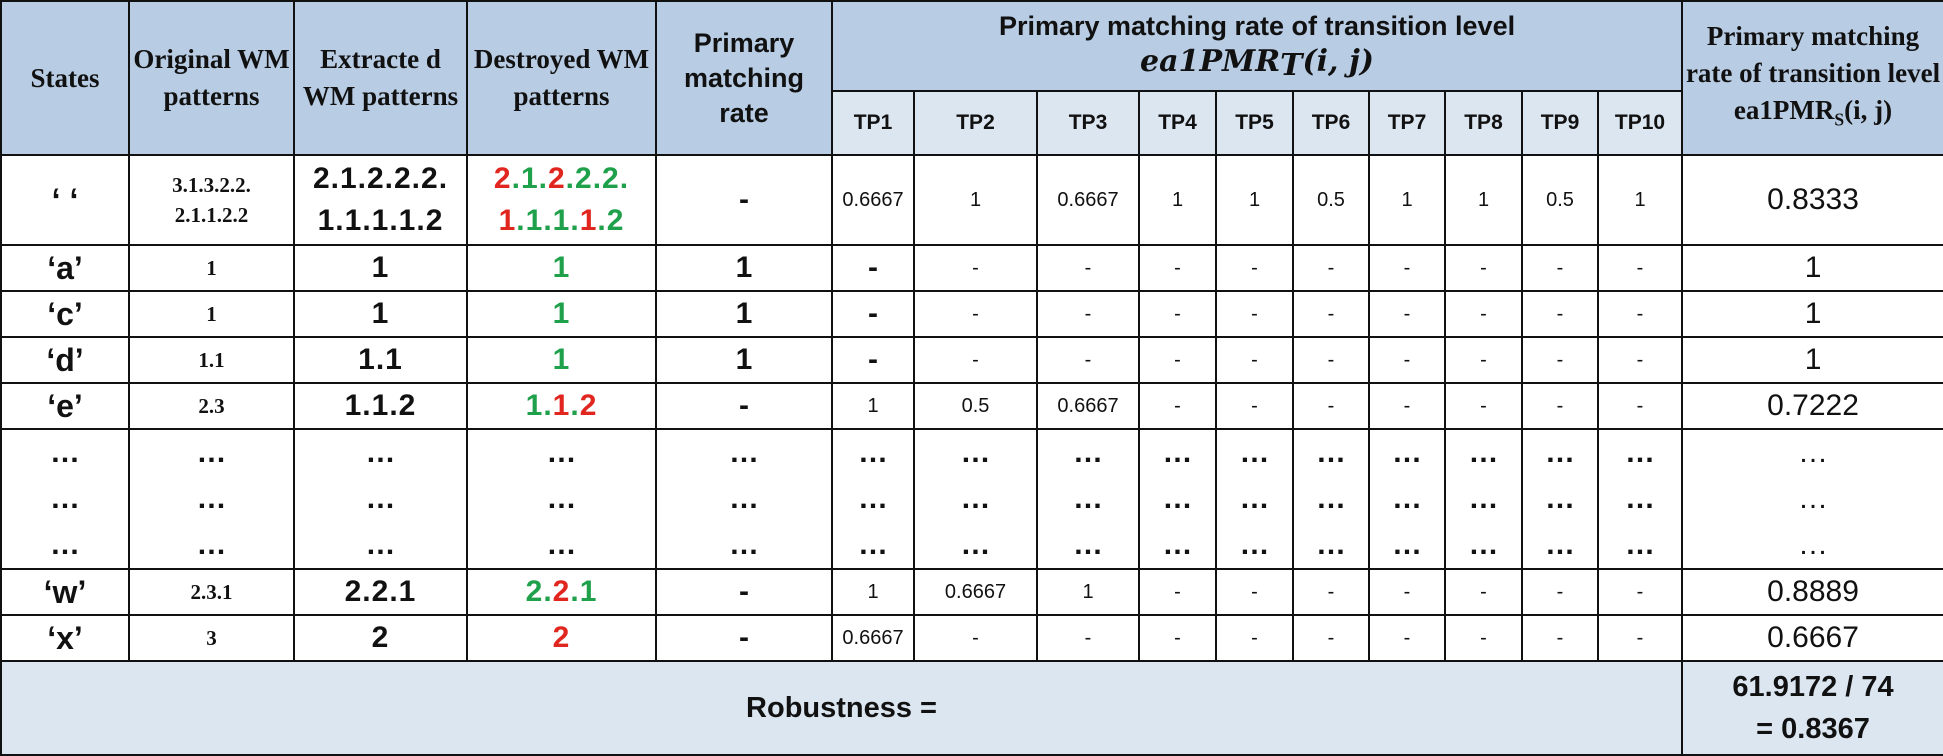 The width and height of the screenshot is (1943, 756). I want to click on tp3-cell: 0.6667, so click(1088, 406).